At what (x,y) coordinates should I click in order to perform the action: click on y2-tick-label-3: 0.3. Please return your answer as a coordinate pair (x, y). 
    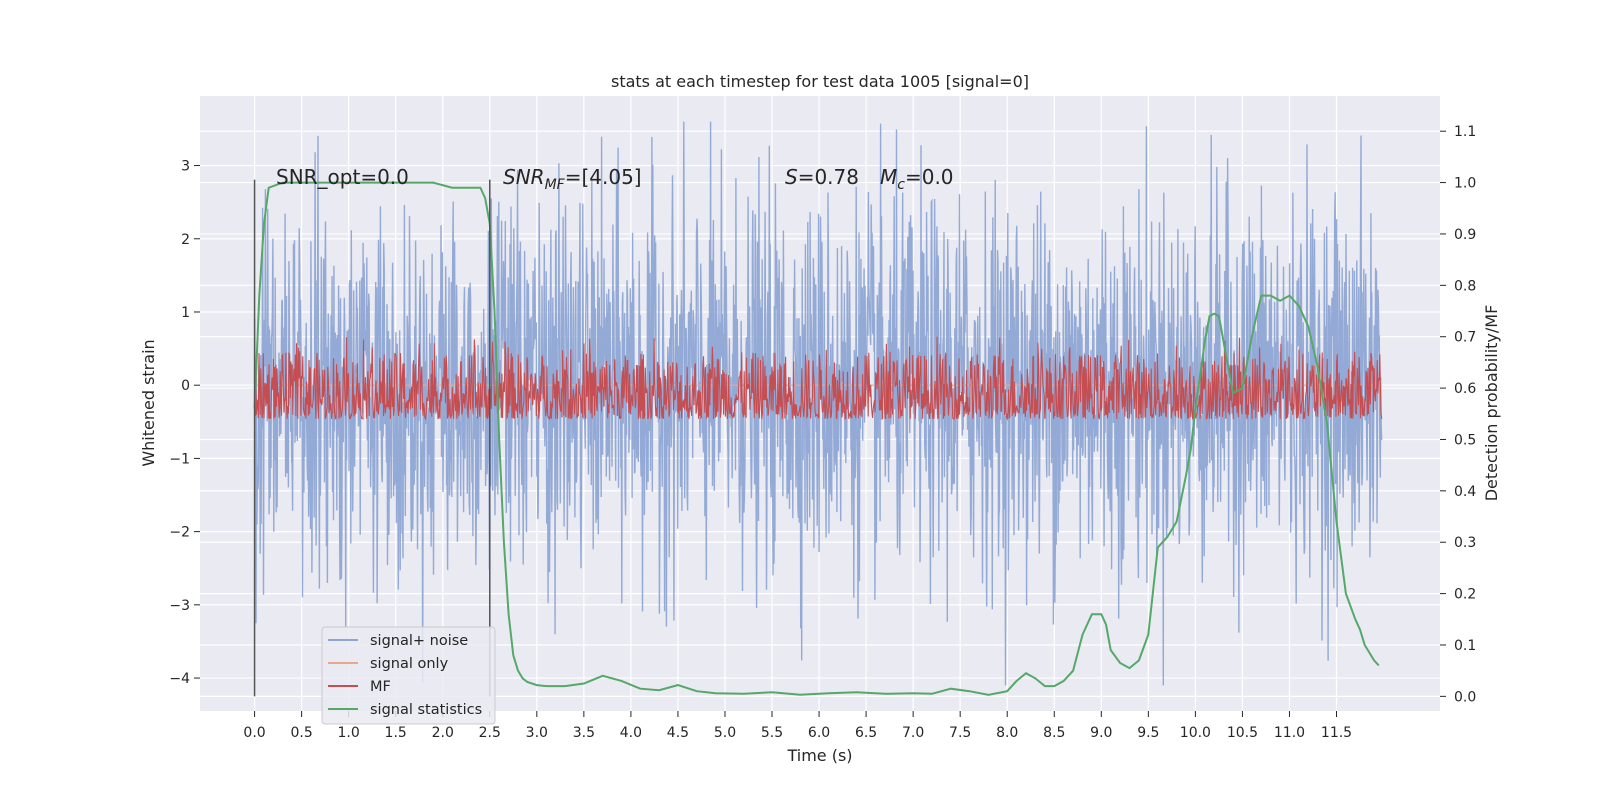
    Looking at the image, I should click on (1465, 543).